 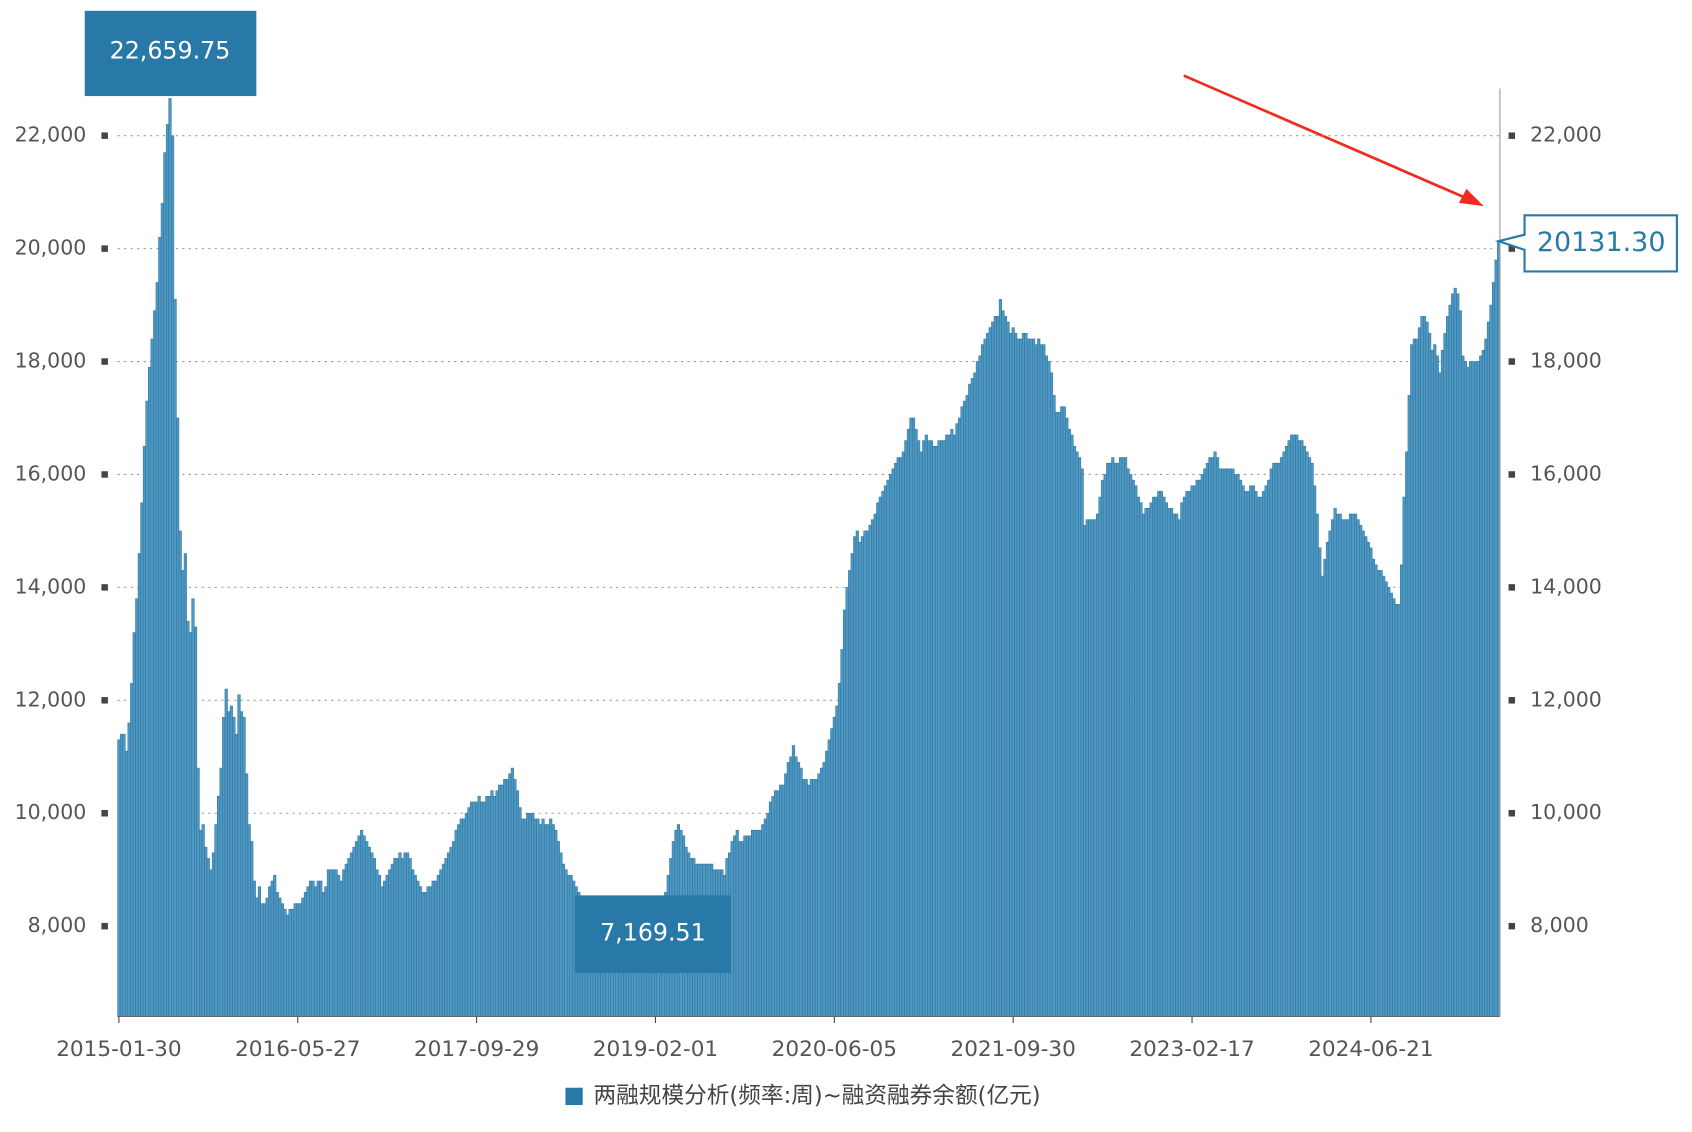 What do you see at coordinates (1566, 361) in the screenshot?
I see `y2-tick-label: 18,000` at bounding box center [1566, 361].